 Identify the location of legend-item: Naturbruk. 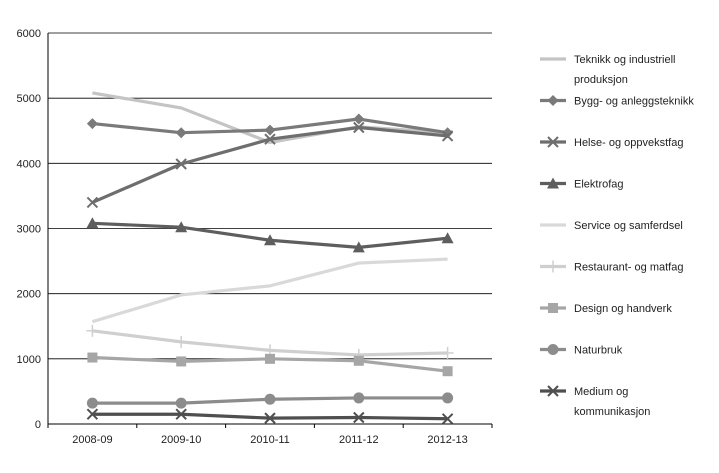
(581, 350).